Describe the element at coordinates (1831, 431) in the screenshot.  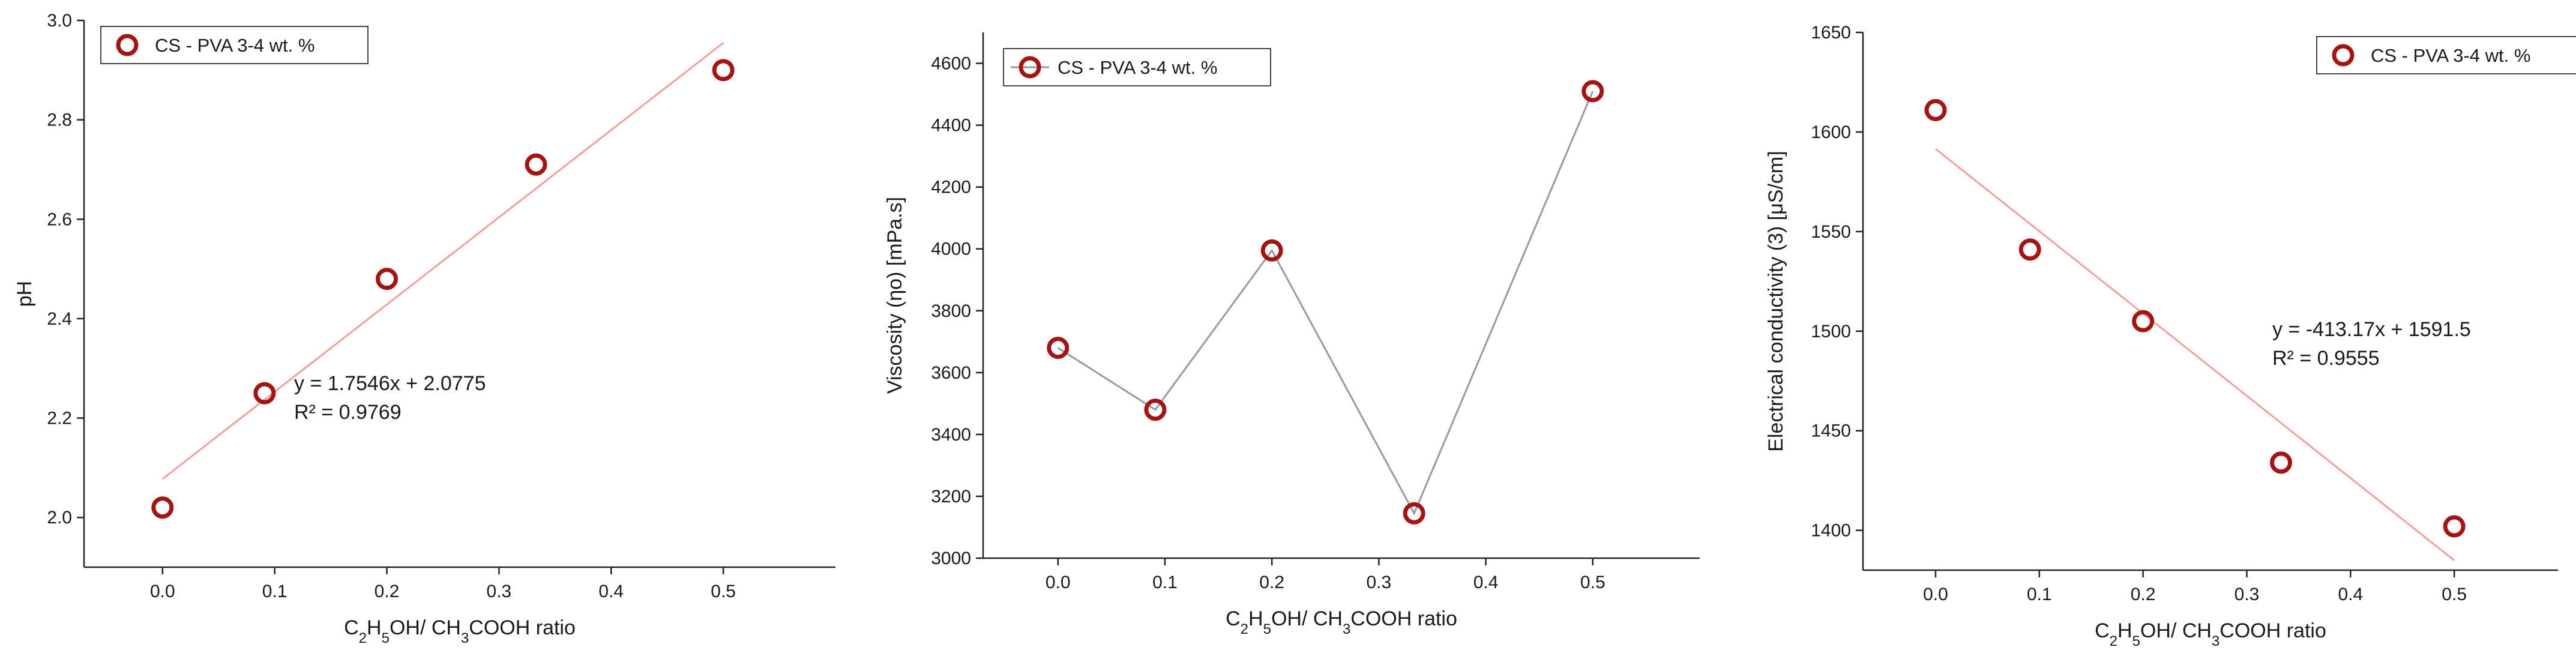
I see `y-tick-label: 1450` at that location.